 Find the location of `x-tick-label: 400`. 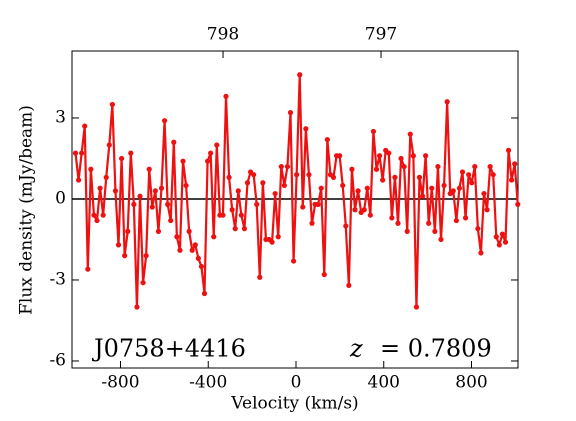

x-tick-label: 400 is located at coordinates (384, 383).